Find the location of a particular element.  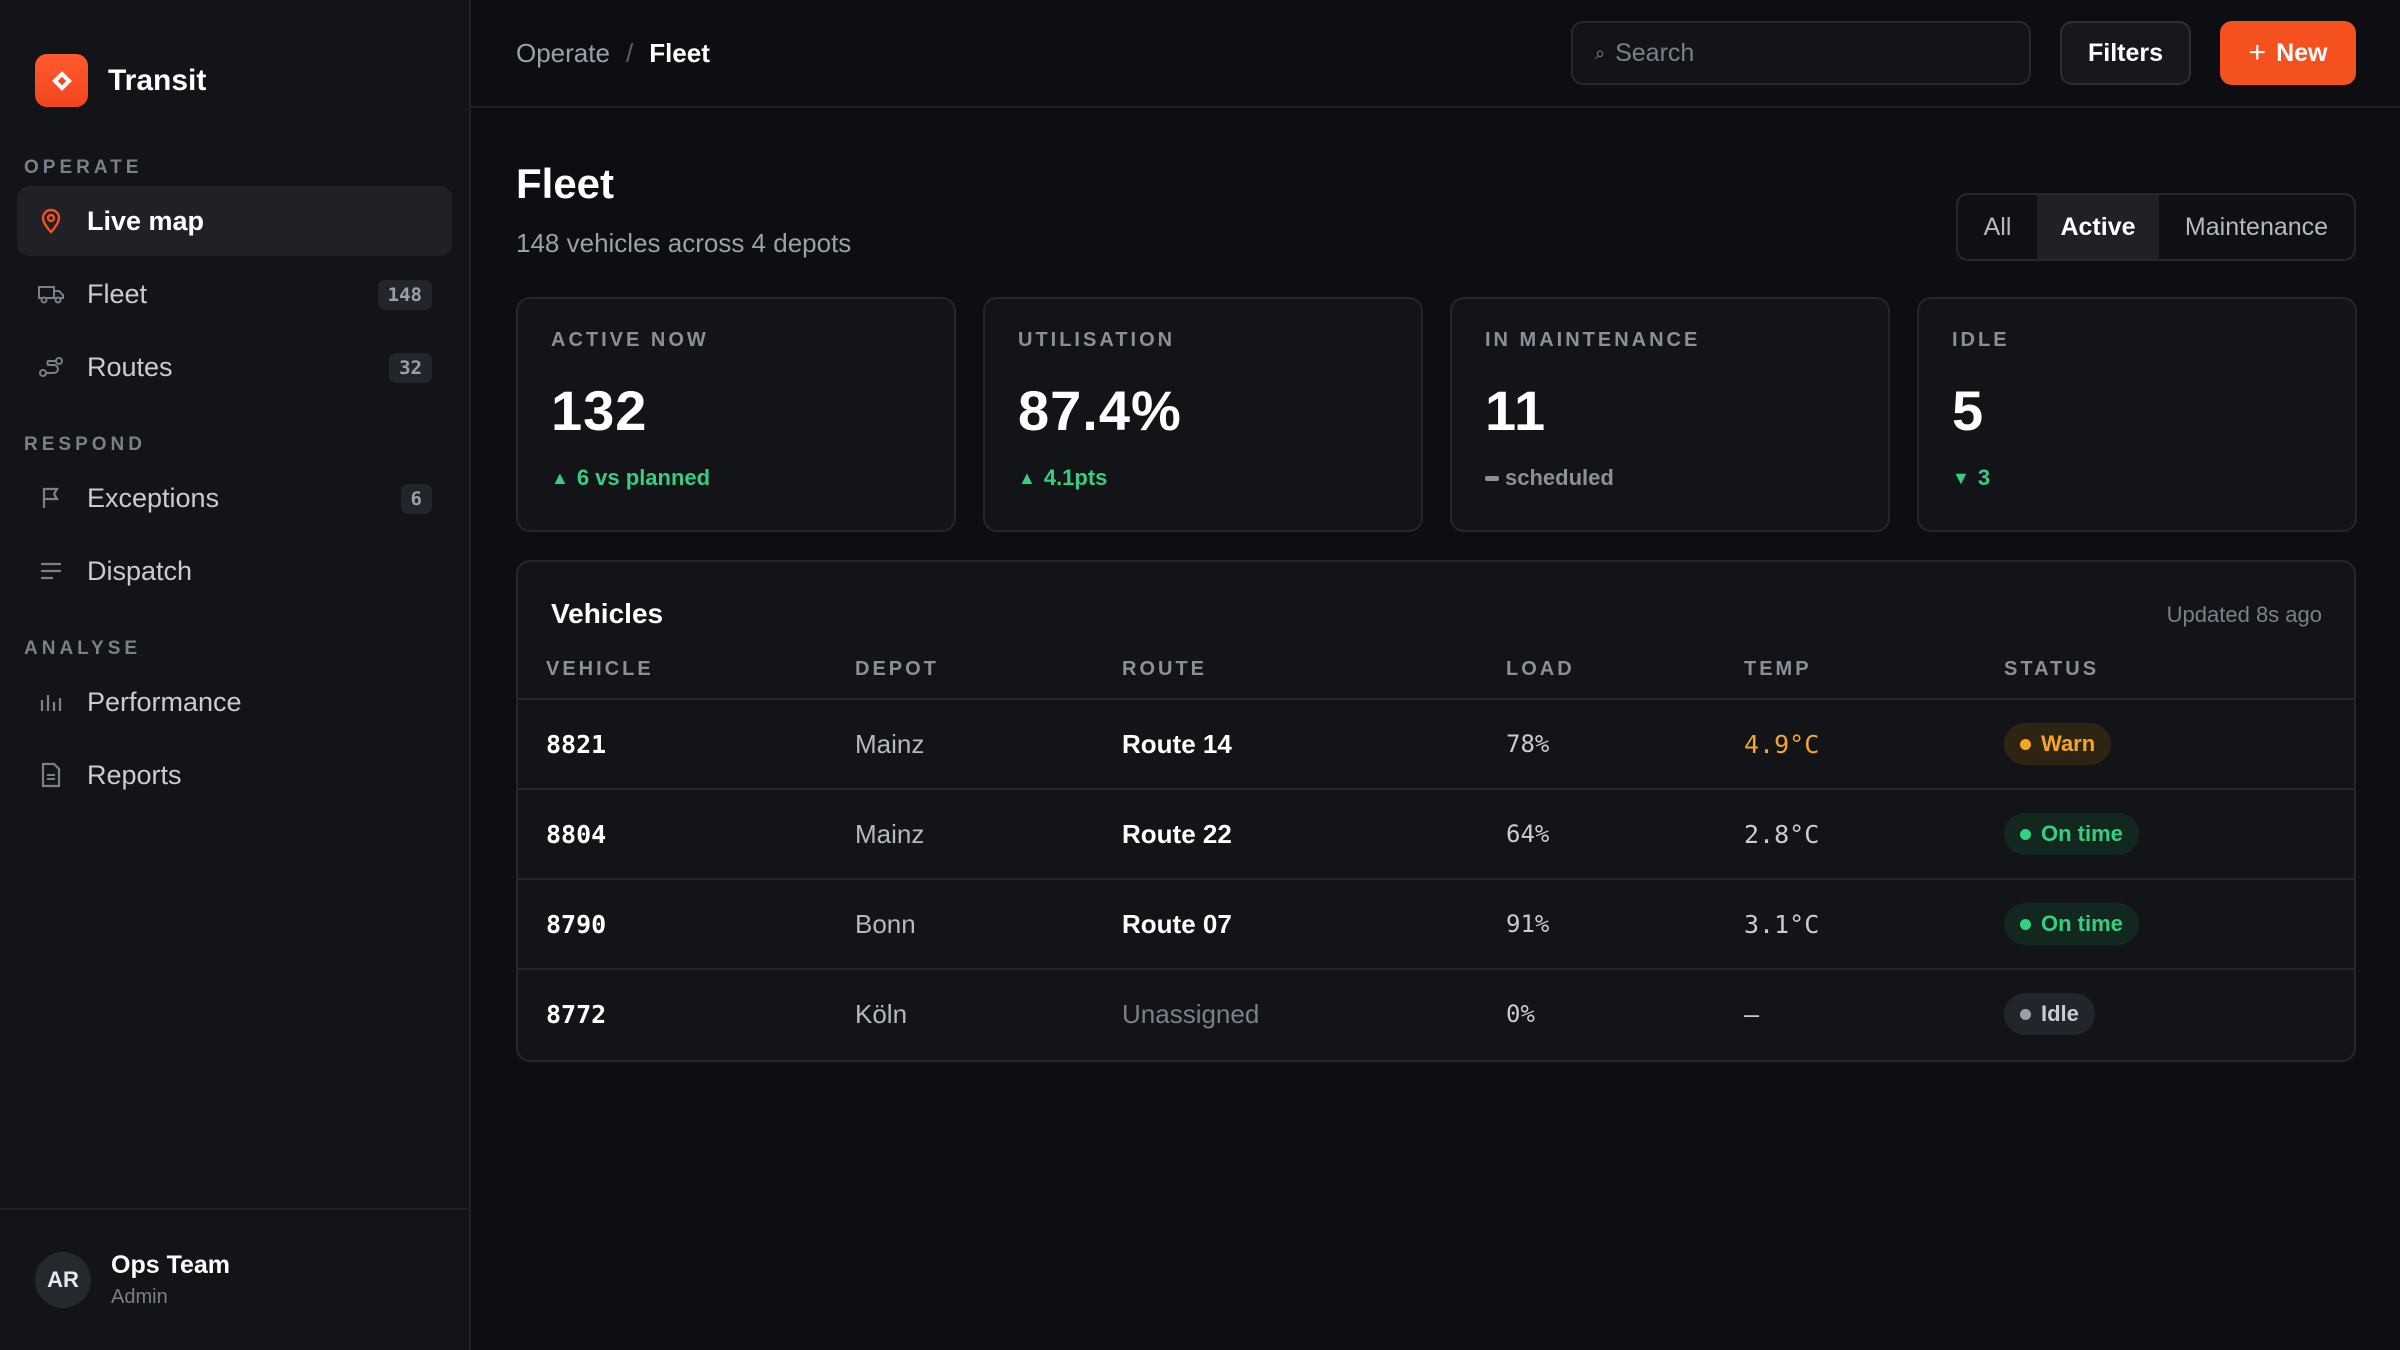

nav-section-analyse: ANALYSE is located at coordinates (83, 648).